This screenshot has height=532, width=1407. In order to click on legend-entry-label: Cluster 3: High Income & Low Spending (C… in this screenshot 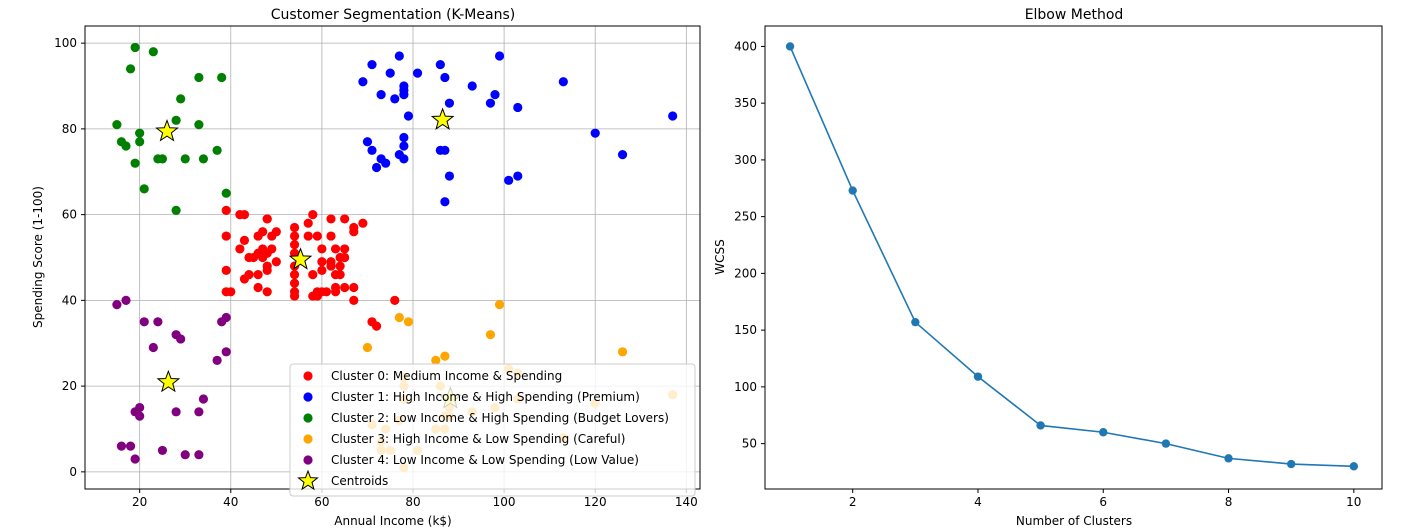, I will do `click(478, 439)`.